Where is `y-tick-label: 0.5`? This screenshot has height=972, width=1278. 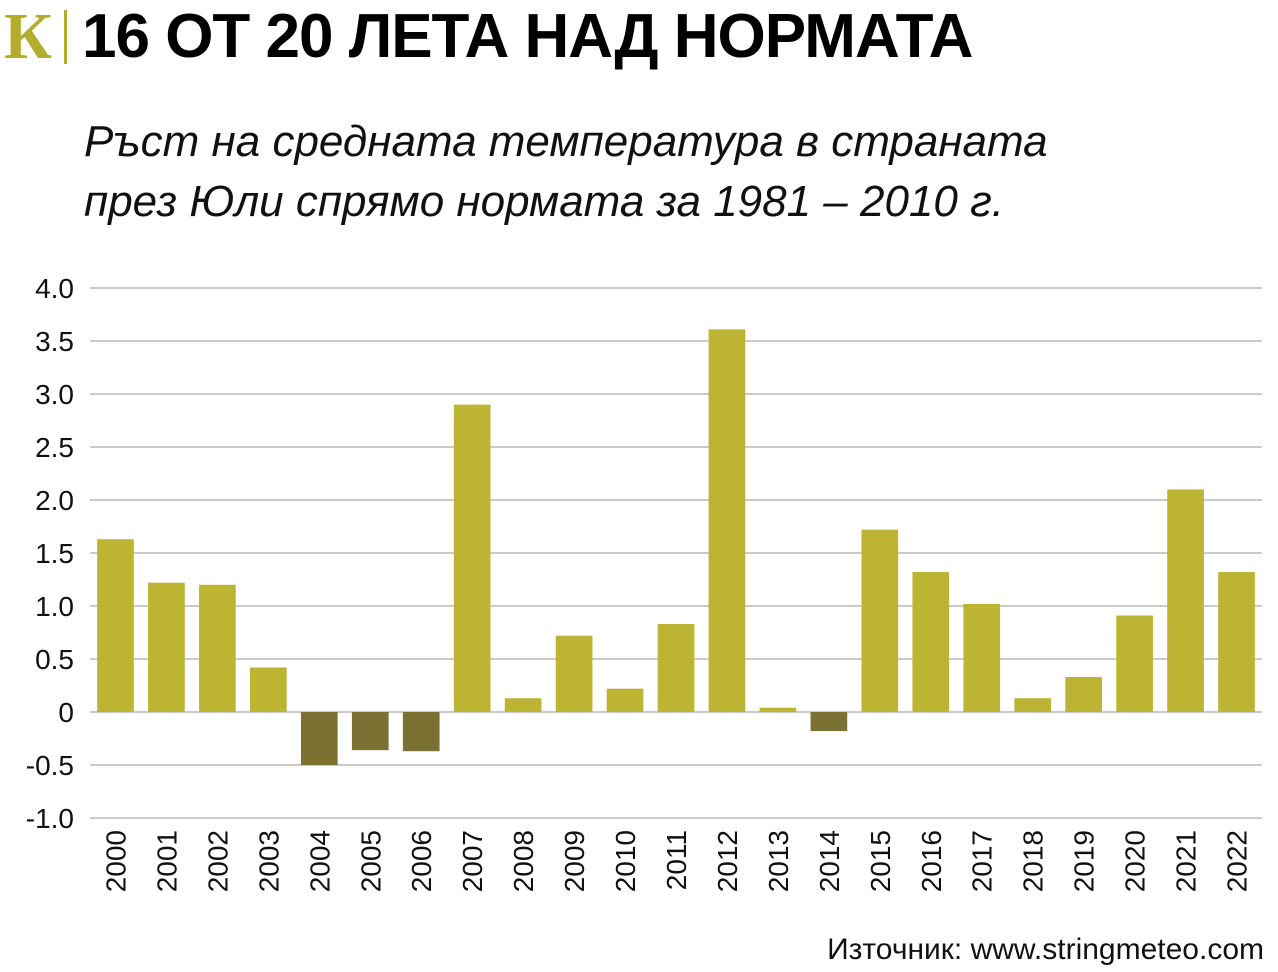 y-tick-label: 0.5 is located at coordinates (54, 659).